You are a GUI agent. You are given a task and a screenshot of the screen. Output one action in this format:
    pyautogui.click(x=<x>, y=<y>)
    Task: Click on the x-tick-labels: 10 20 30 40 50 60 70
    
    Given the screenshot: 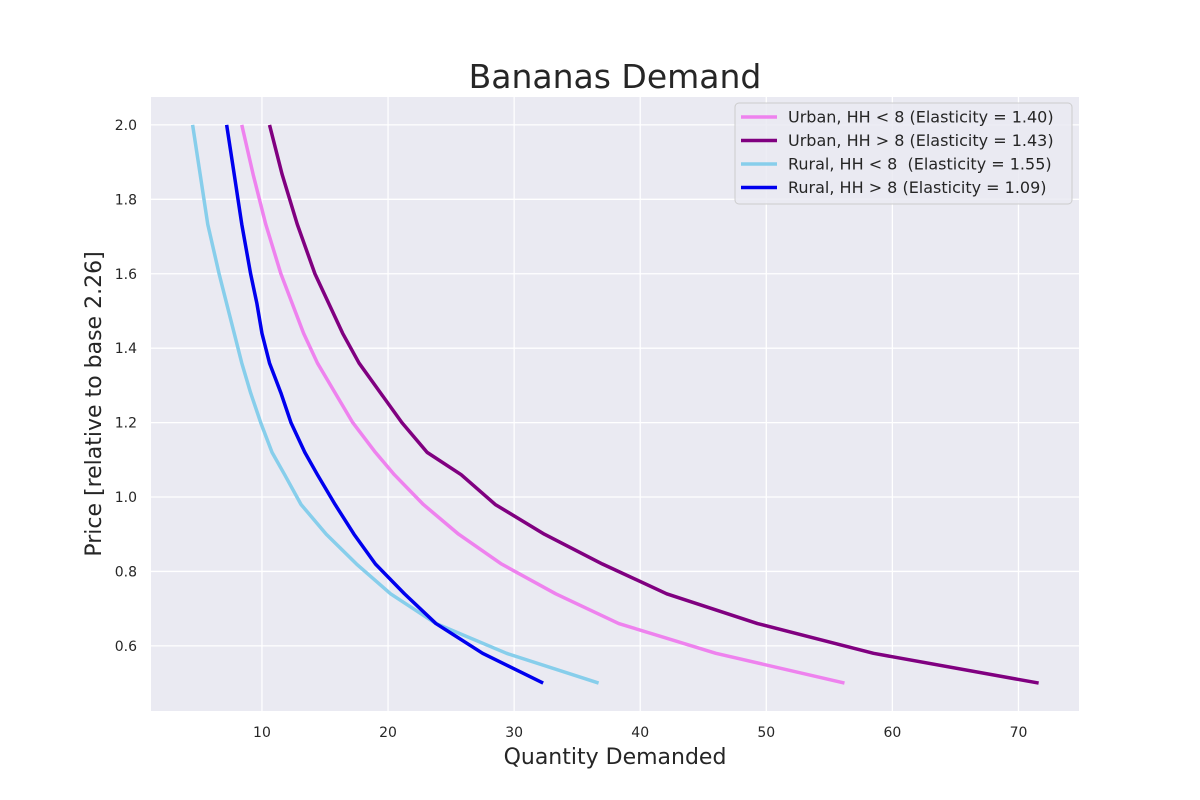 What is the action you would take?
    pyautogui.click(x=640, y=733)
    